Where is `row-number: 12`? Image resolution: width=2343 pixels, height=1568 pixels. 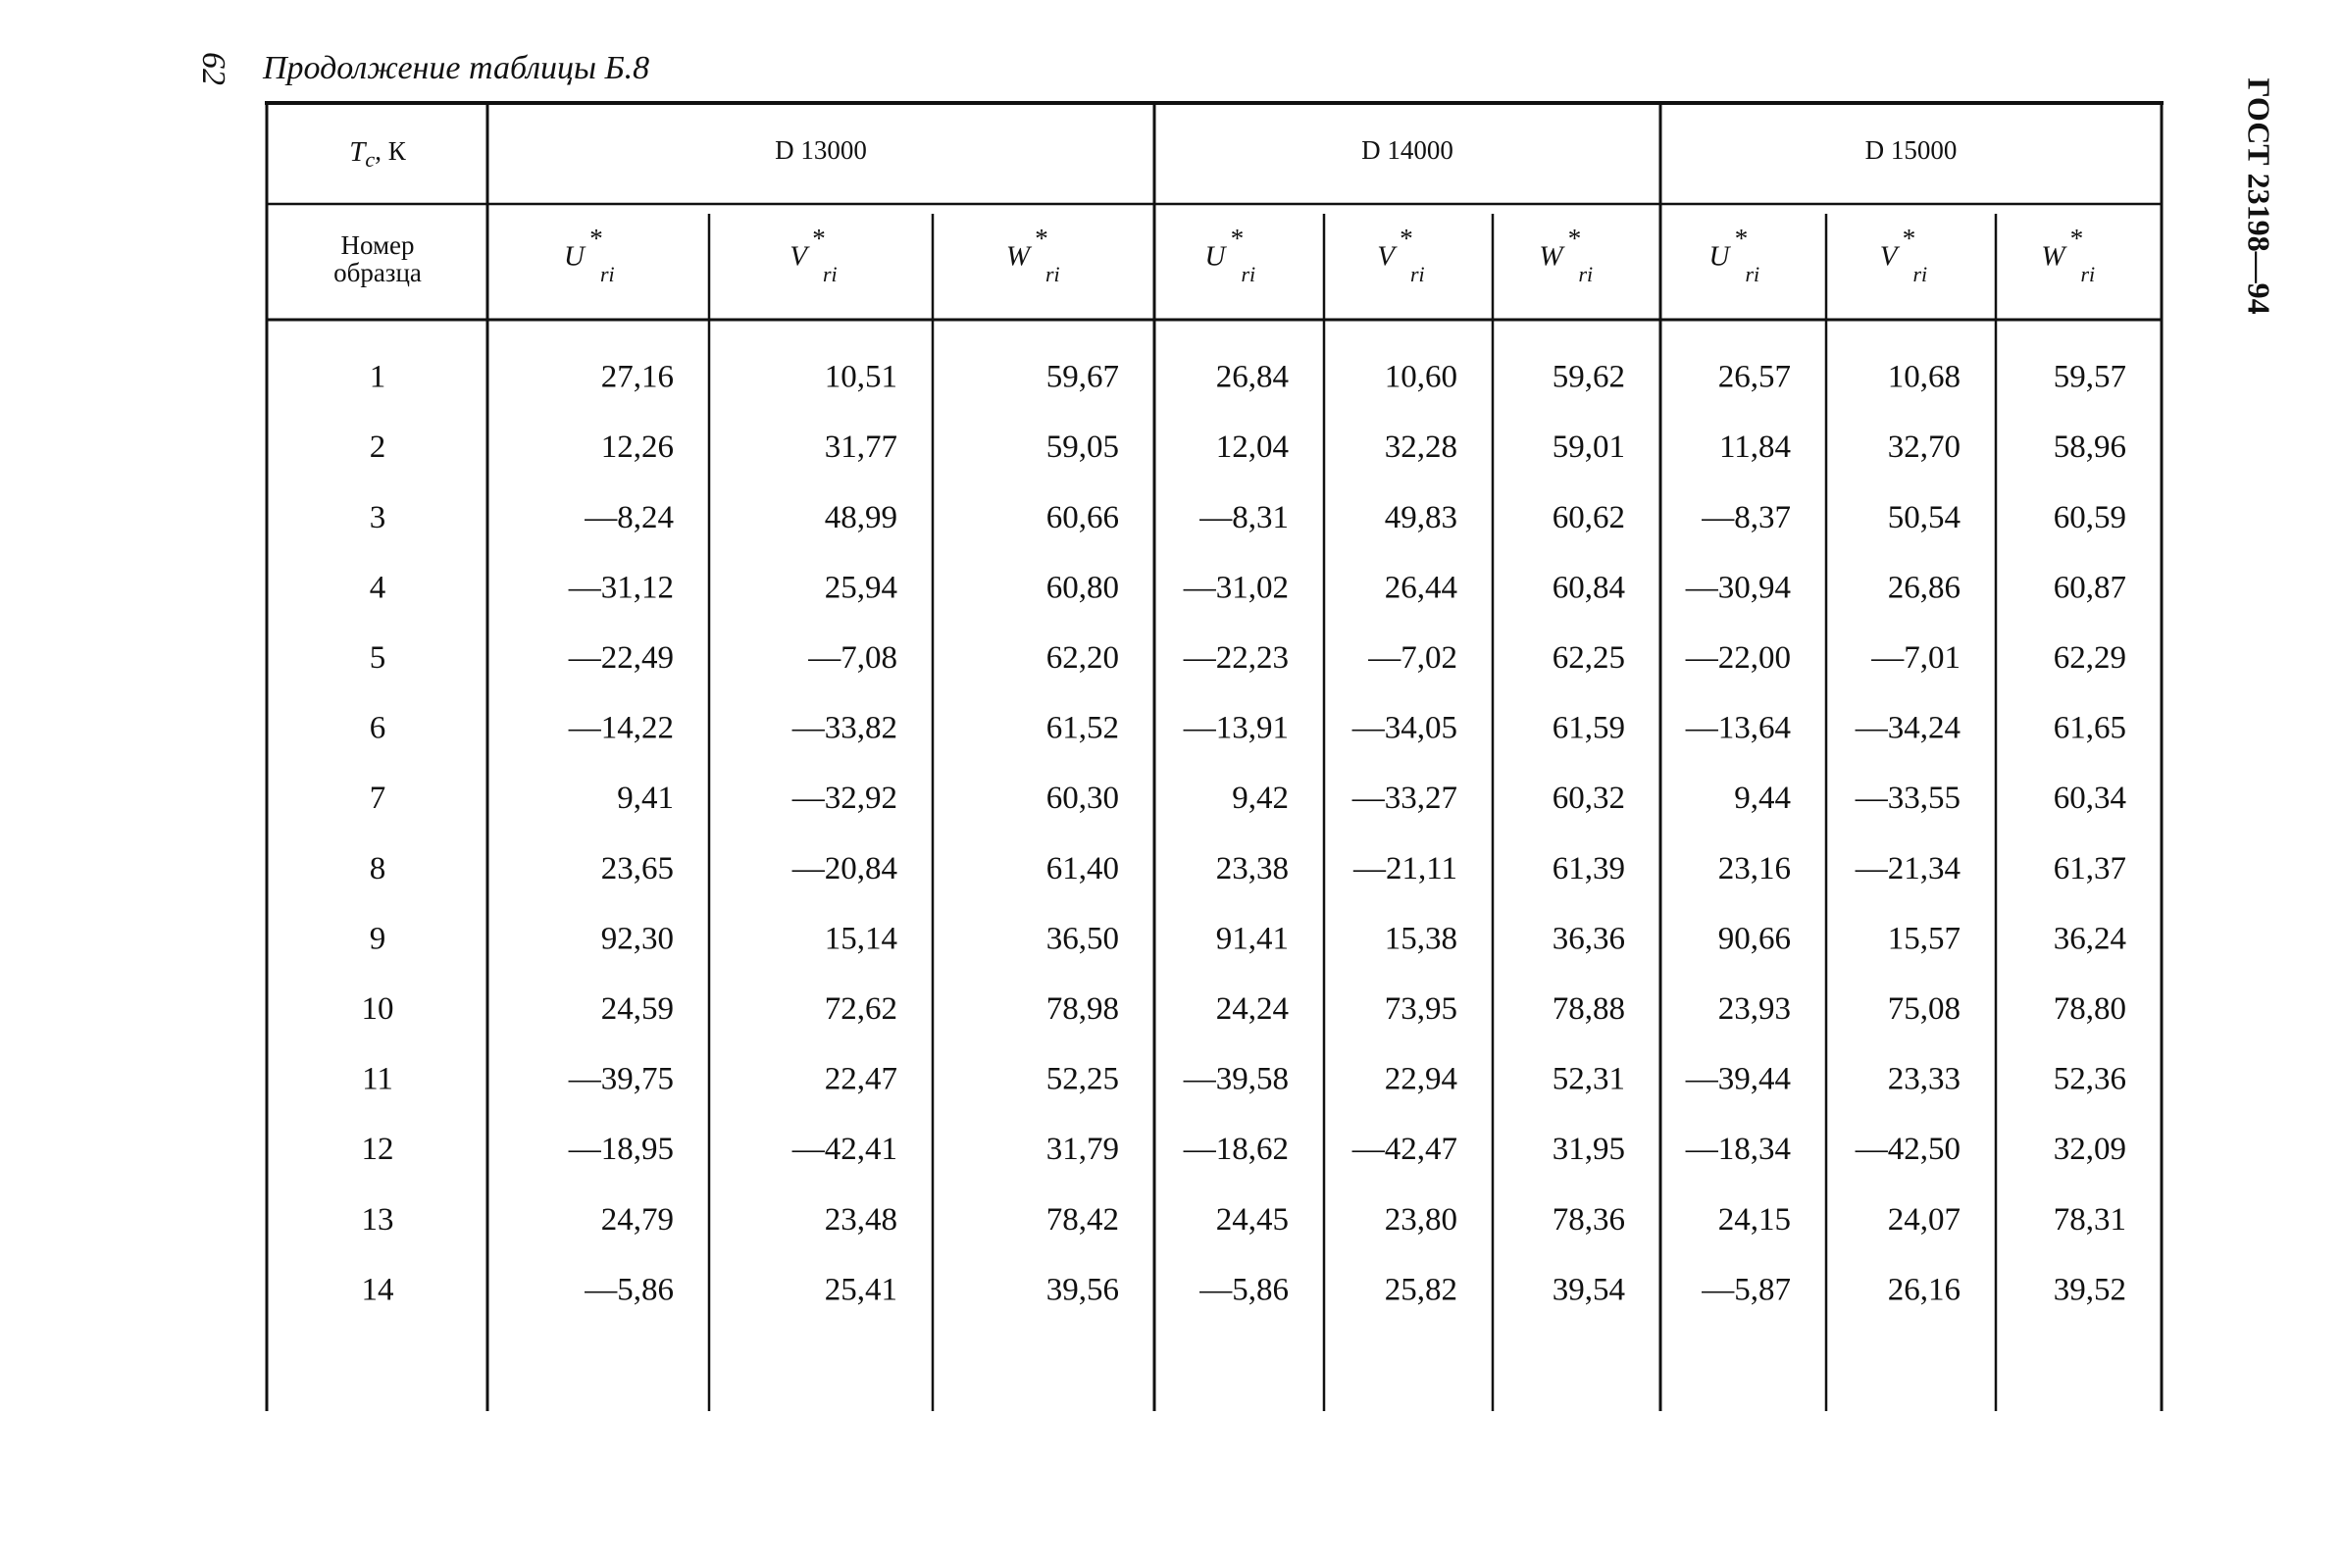
row-number: 12 is located at coordinates (378, 1149).